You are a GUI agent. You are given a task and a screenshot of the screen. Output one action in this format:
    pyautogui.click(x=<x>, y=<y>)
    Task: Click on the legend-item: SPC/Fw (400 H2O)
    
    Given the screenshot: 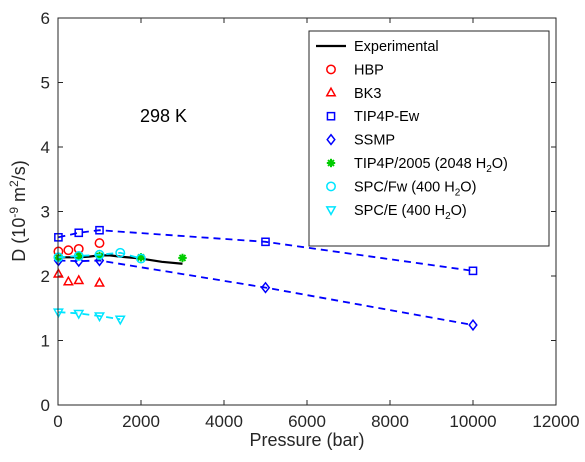 What is the action you would take?
    pyautogui.click(x=401, y=188)
    